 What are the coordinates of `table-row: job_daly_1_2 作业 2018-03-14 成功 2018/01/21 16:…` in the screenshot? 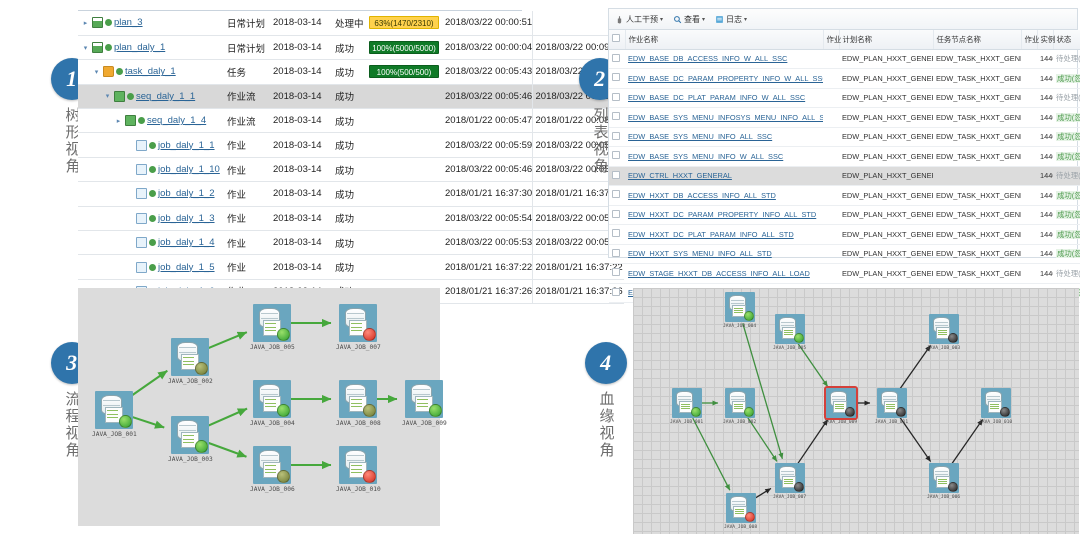 It's located at (351, 194).